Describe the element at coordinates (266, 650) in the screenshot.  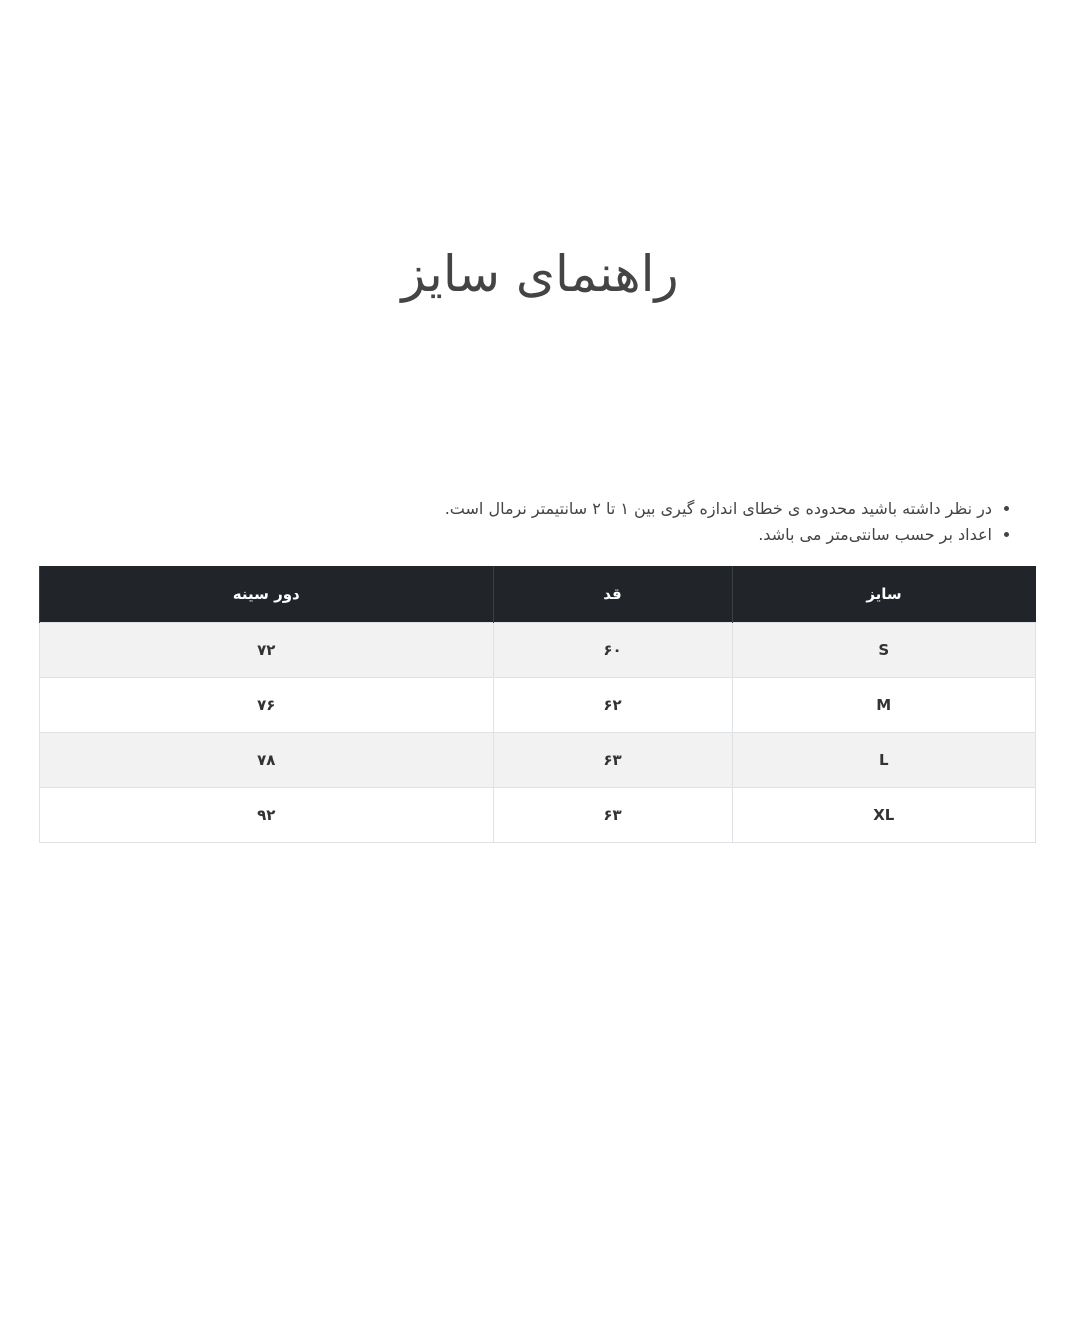
I see `cell-chest: ۷۲` at that location.